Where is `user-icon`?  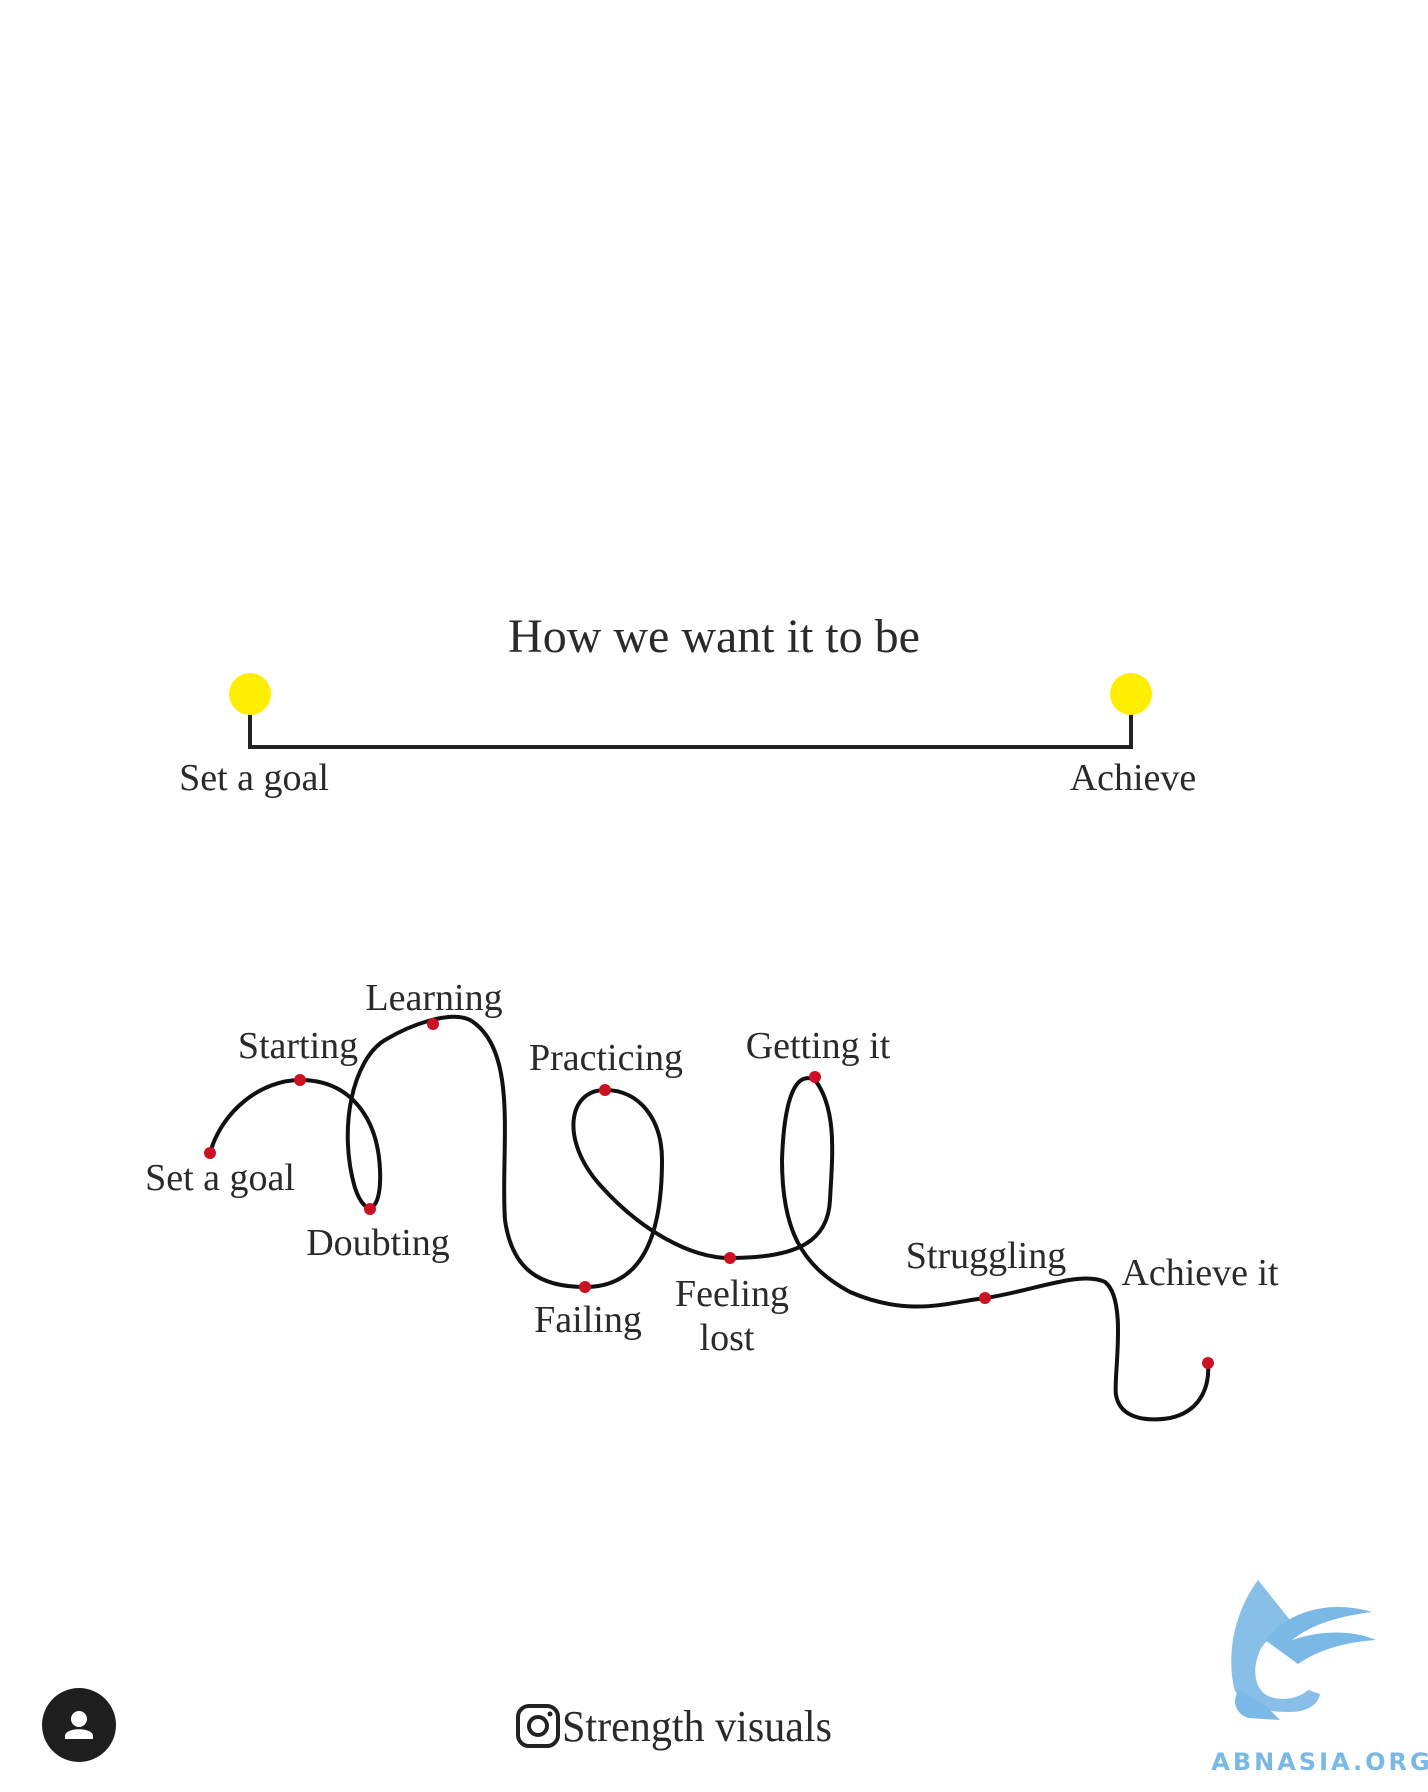
user-icon is located at coordinates (79, 1725).